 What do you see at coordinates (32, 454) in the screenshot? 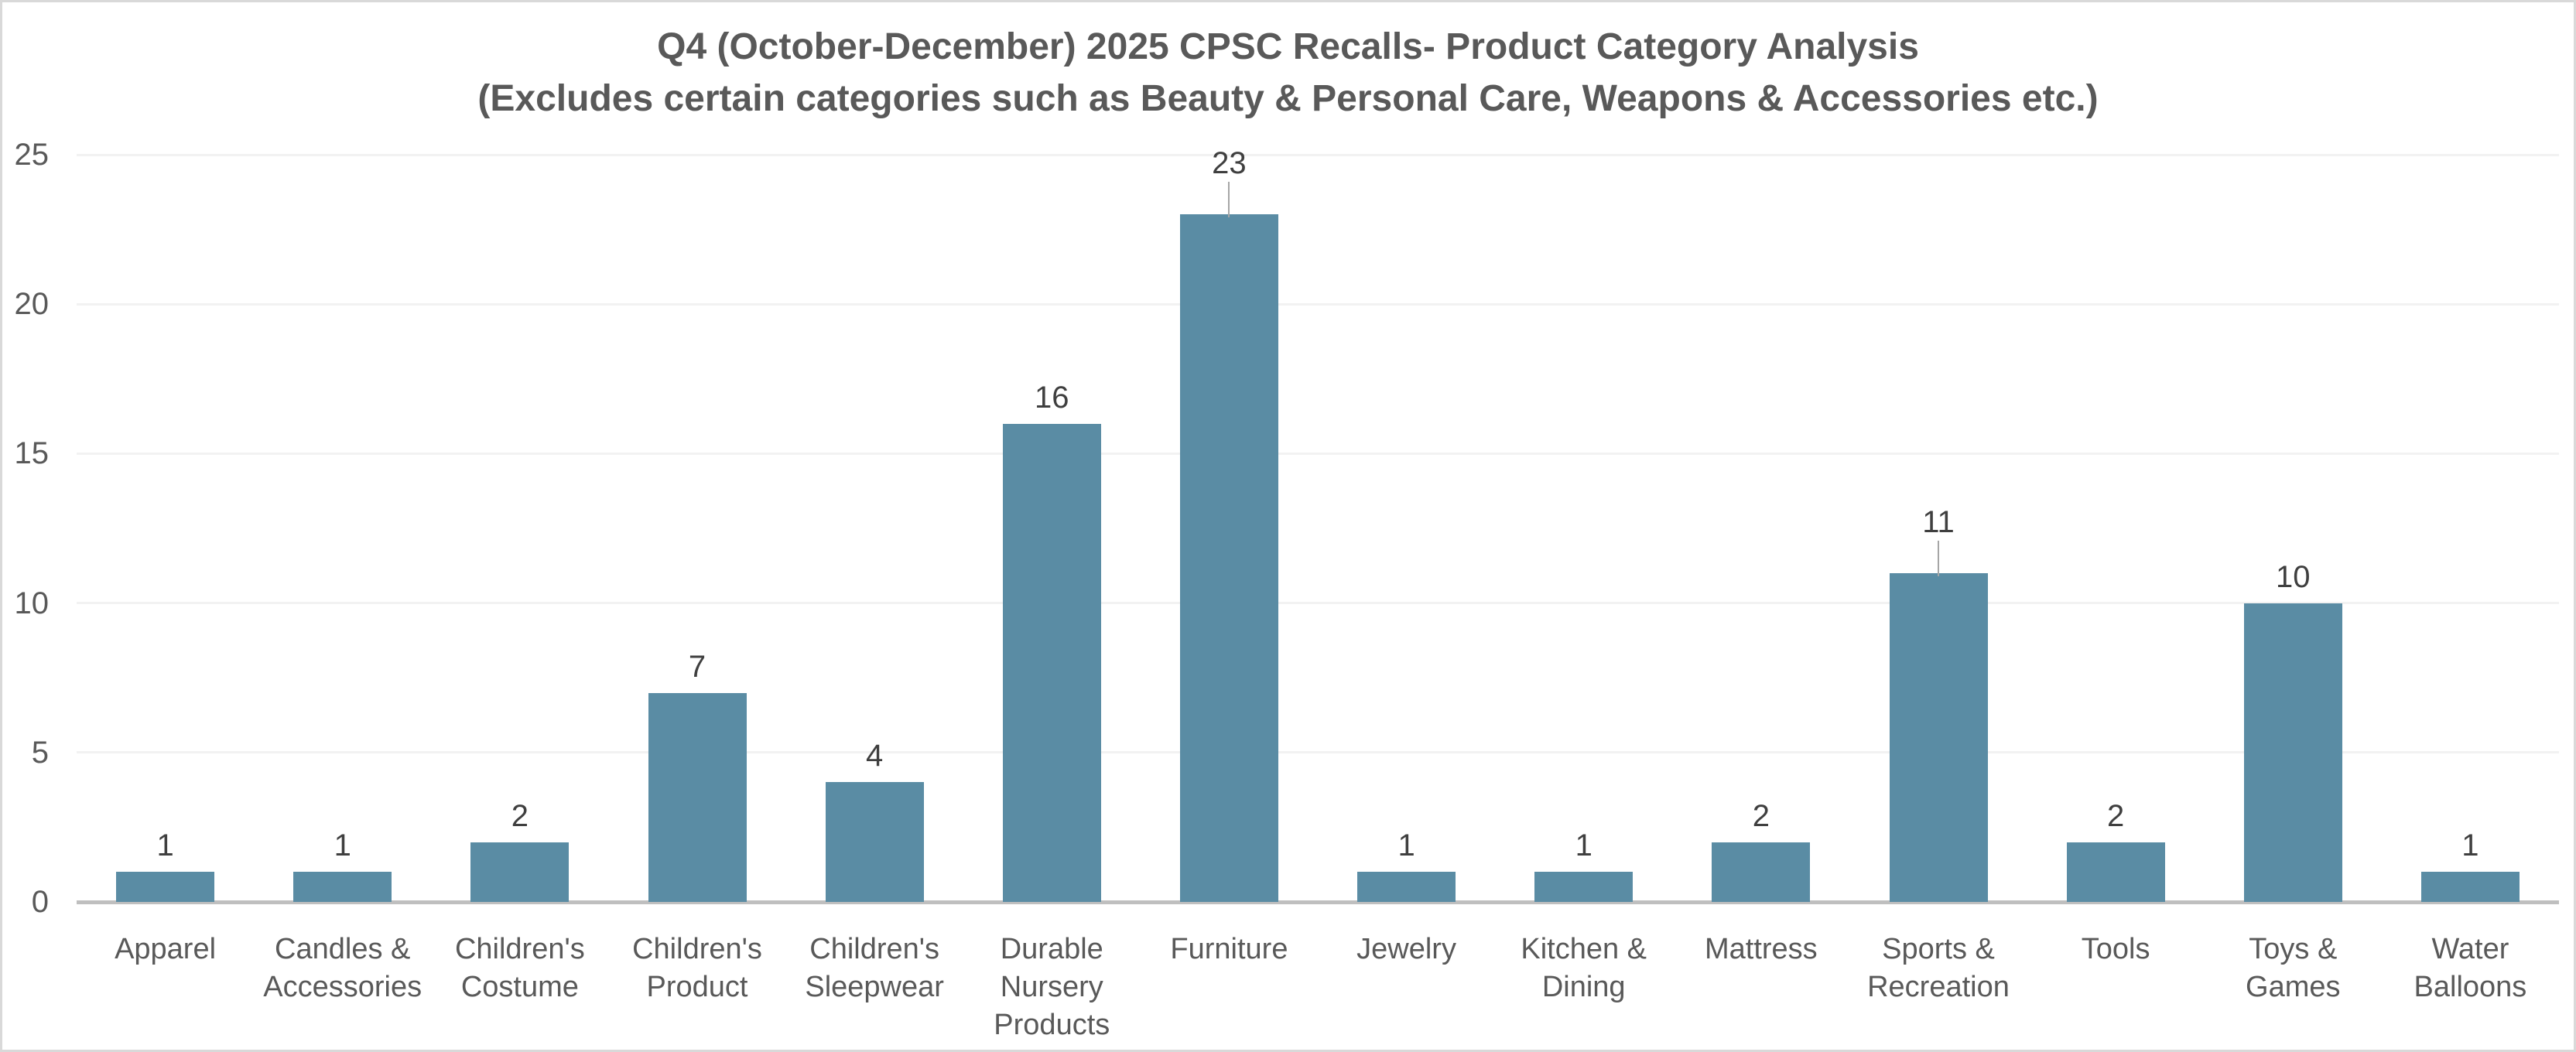
I see `y-axis-tick-label: 15` at bounding box center [32, 454].